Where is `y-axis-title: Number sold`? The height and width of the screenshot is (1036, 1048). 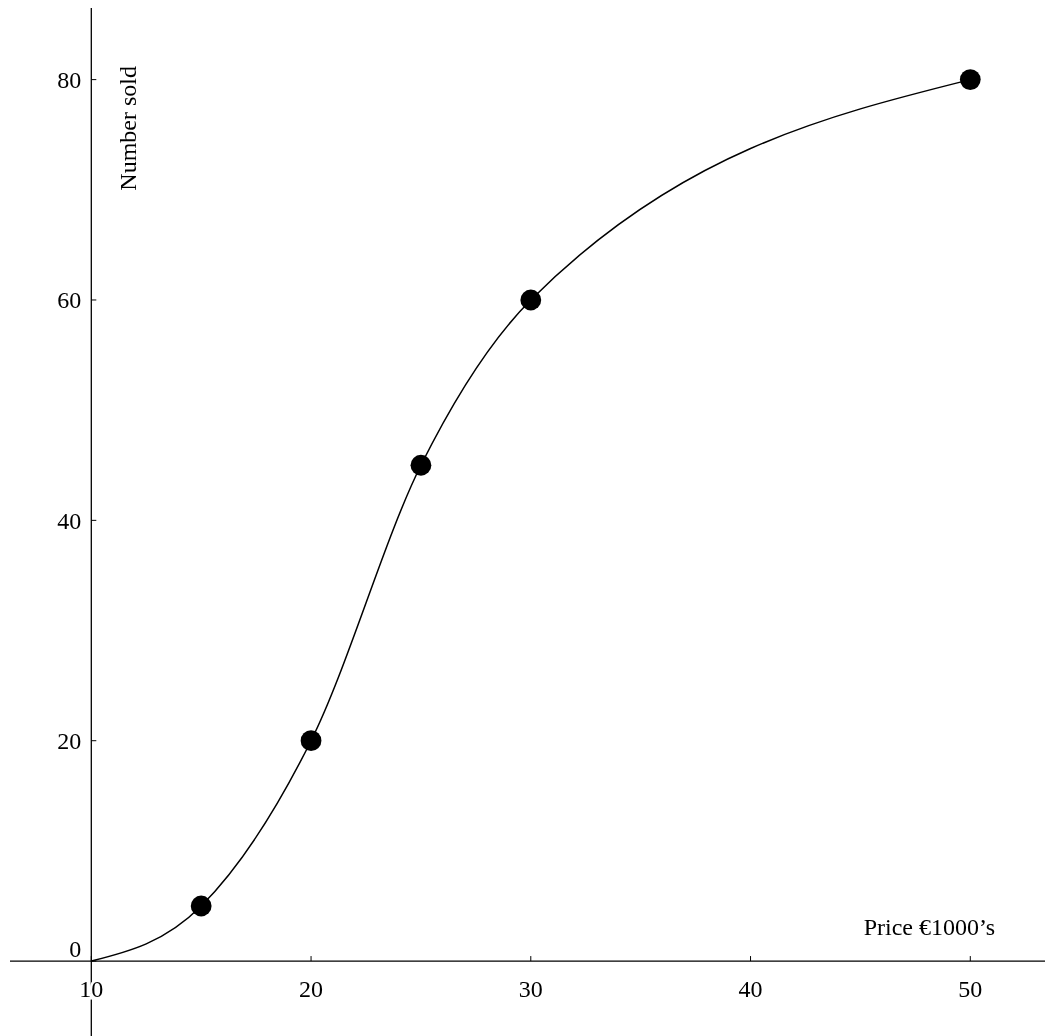 y-axis-title: Number sold is located at coordinates (128, 128).